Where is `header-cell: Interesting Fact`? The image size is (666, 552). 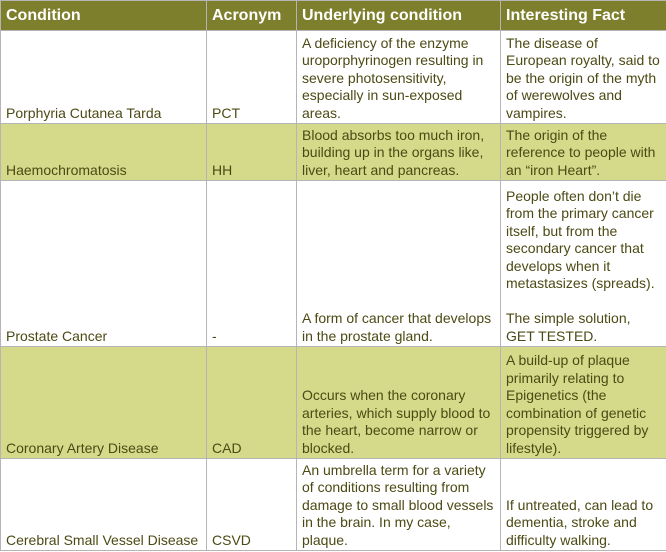
header-cell: Interesting Fact is located at coordinates (583, 15).